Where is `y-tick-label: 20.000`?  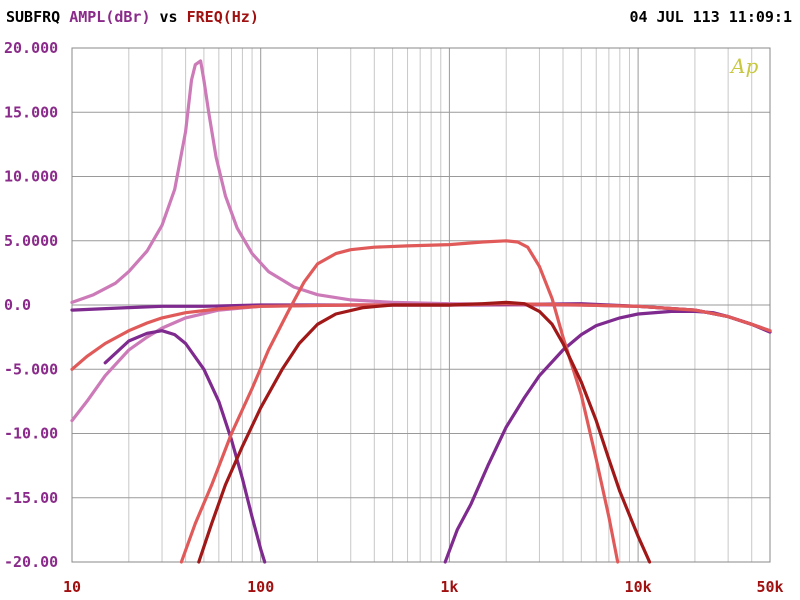 y-tick-label: 20.000 is located at coordinates (31, 48).